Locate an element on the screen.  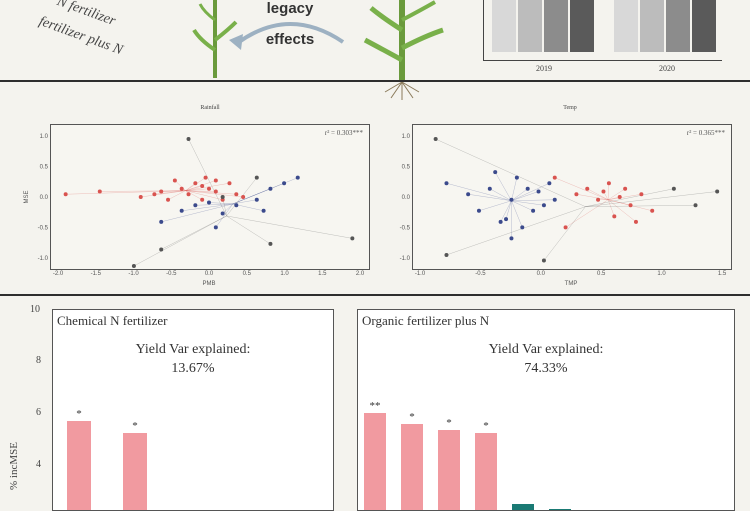
bar-y-tick-8: 8 is located at coordinates (38, 360).